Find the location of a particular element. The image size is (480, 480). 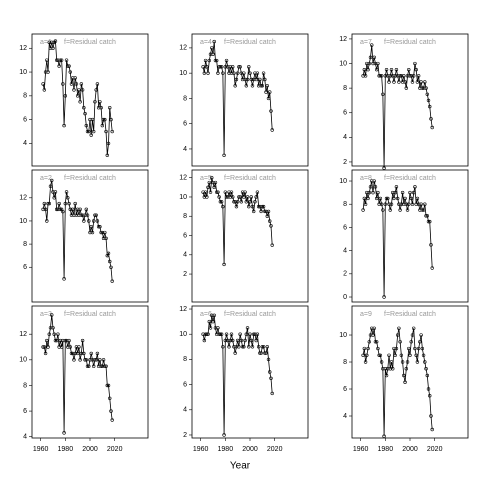

y-tick-label: 0 is located at coordinates (345, 297).